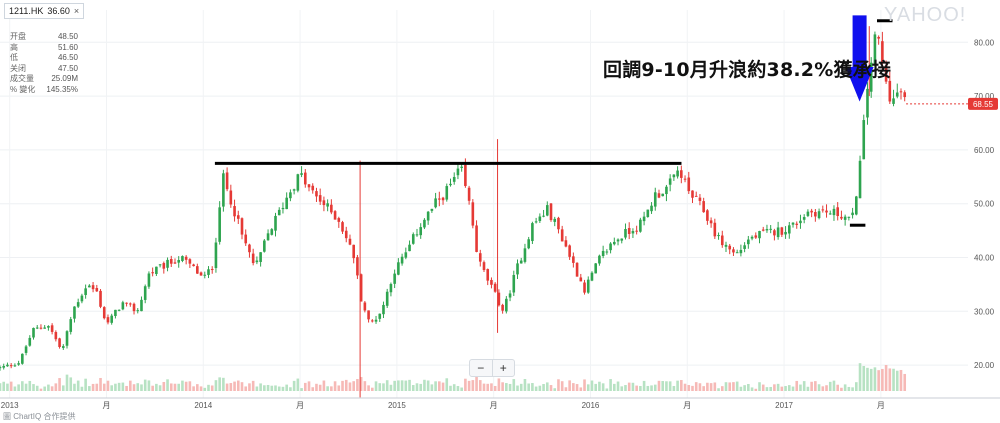  Describe the element at coordinates (481, 368) in the screenshot. I see `zoom-out-button: −` at that location.